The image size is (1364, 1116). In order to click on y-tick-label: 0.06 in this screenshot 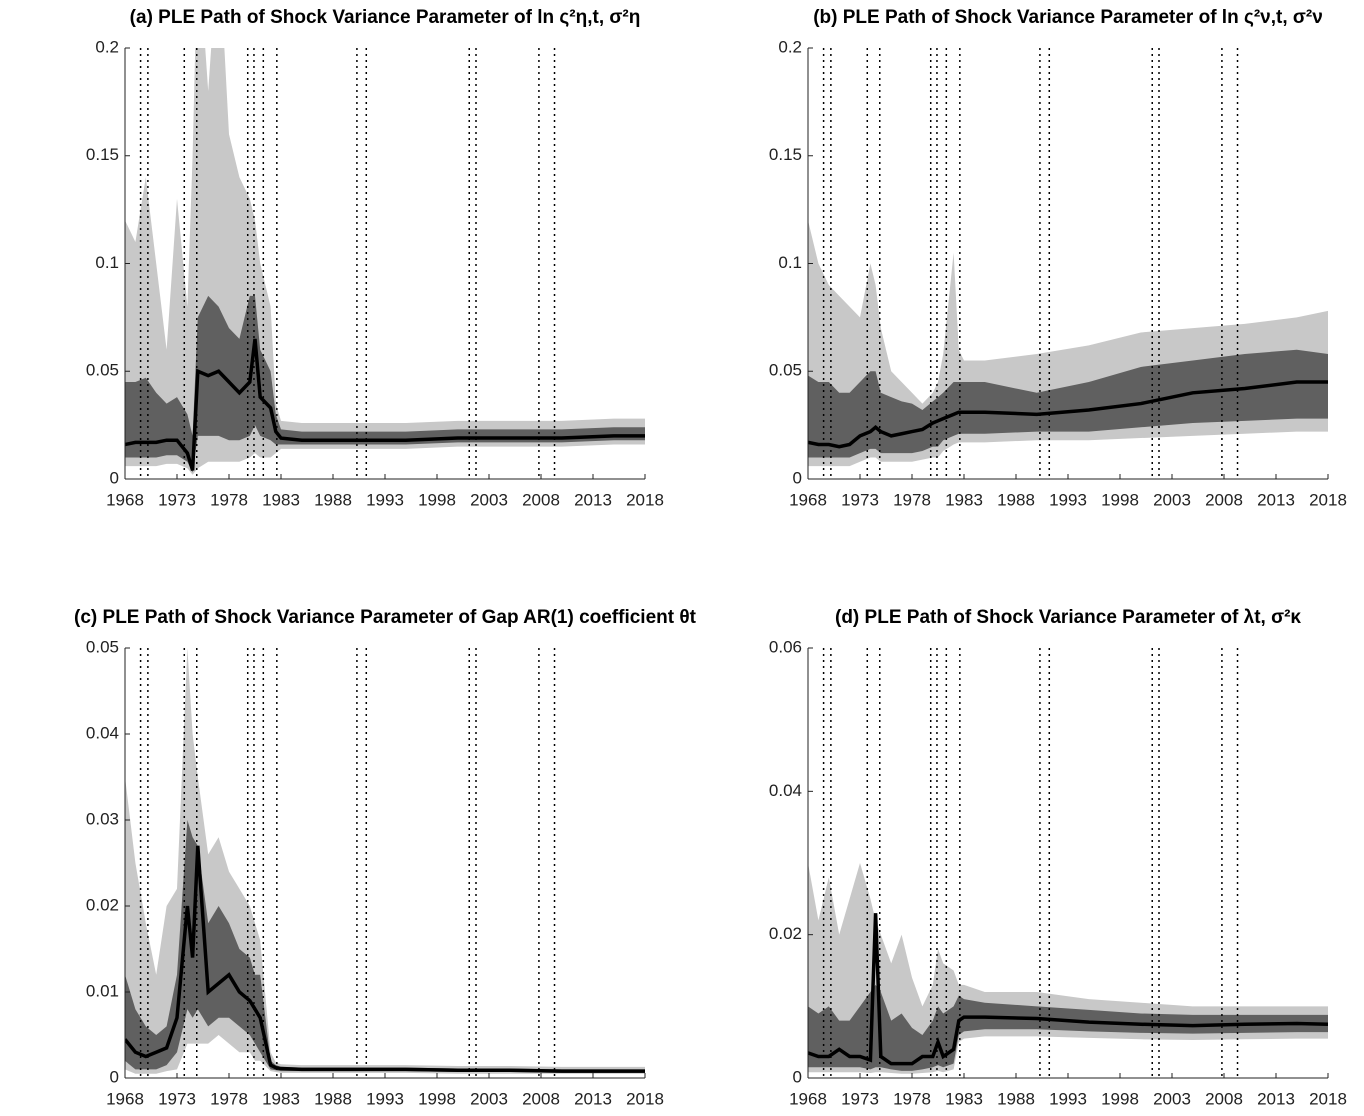, I will do `click(785, 646)`.